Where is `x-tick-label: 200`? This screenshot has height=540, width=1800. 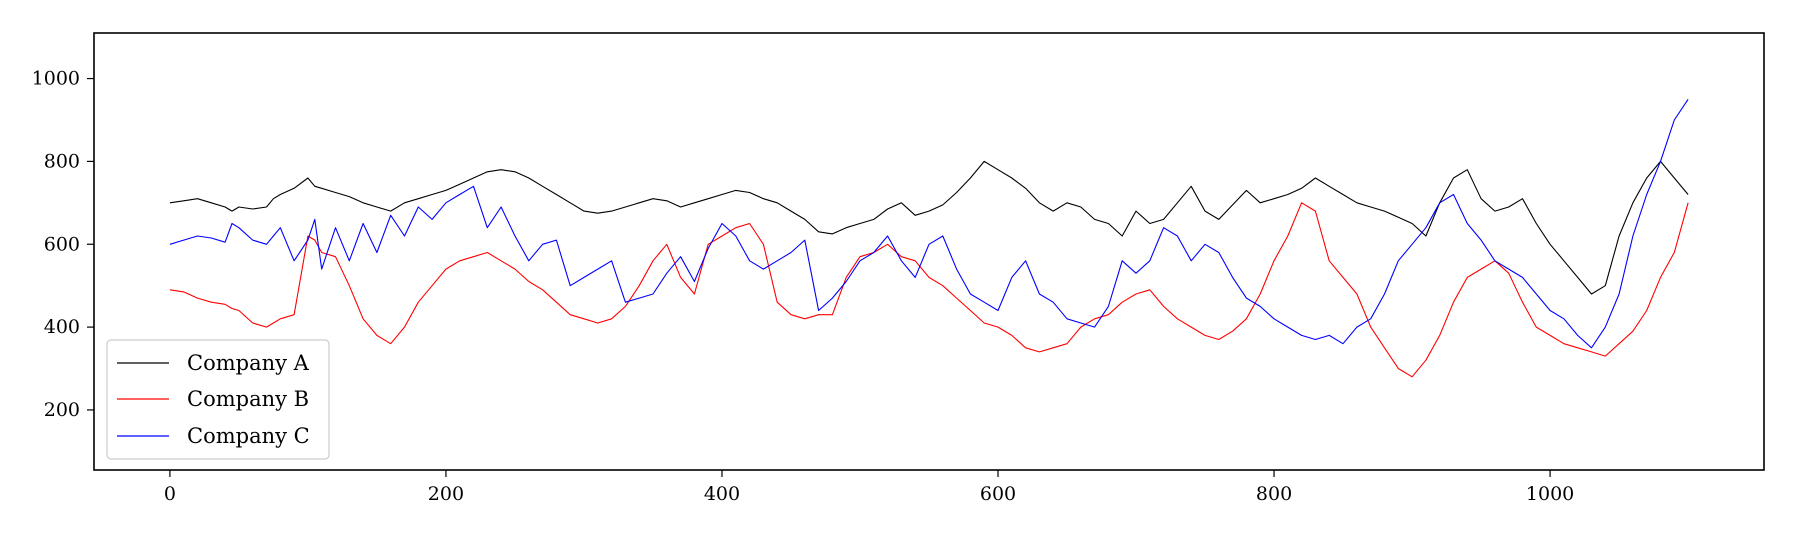 x-tick-label: 200 is located at coordinates (446, 494).